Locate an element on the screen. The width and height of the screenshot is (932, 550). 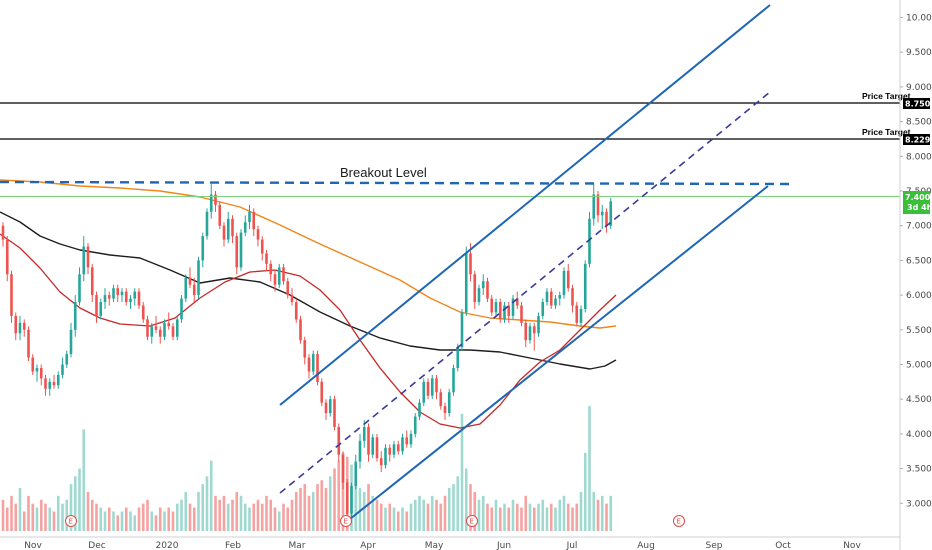
y-tick-label: 3.0000 is located at coordinates (919, 504).